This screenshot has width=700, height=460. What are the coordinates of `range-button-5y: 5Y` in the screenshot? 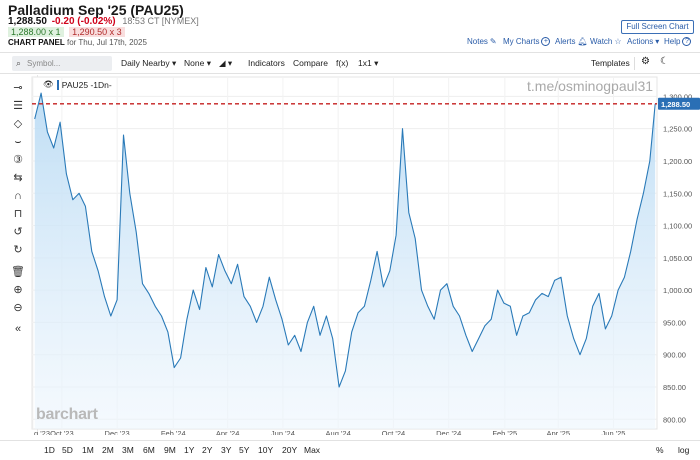 It's located at (244, 450).